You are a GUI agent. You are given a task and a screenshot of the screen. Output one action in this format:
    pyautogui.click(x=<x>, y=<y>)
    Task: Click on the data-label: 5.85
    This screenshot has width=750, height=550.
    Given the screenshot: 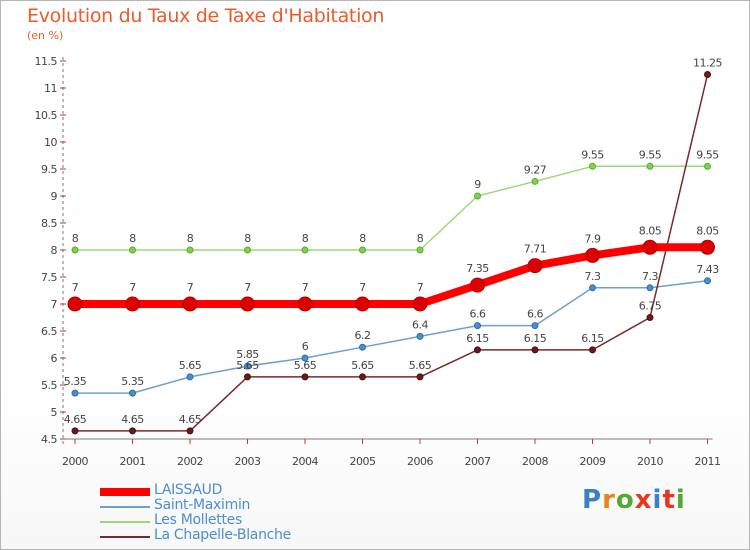 What is the action you would take?
    pyautogui.click(x=247, y=354)
    